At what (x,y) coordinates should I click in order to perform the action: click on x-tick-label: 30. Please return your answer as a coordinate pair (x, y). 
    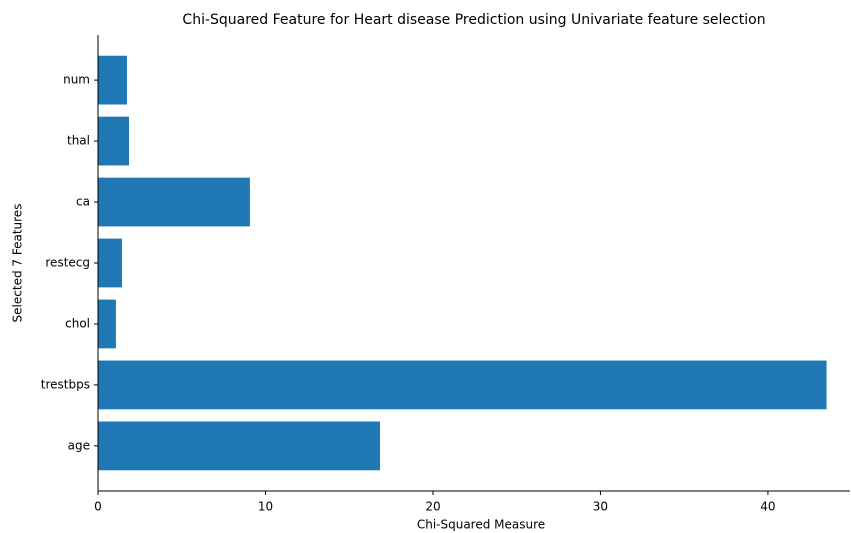
    Looking at the image, I should click on (600, 507).